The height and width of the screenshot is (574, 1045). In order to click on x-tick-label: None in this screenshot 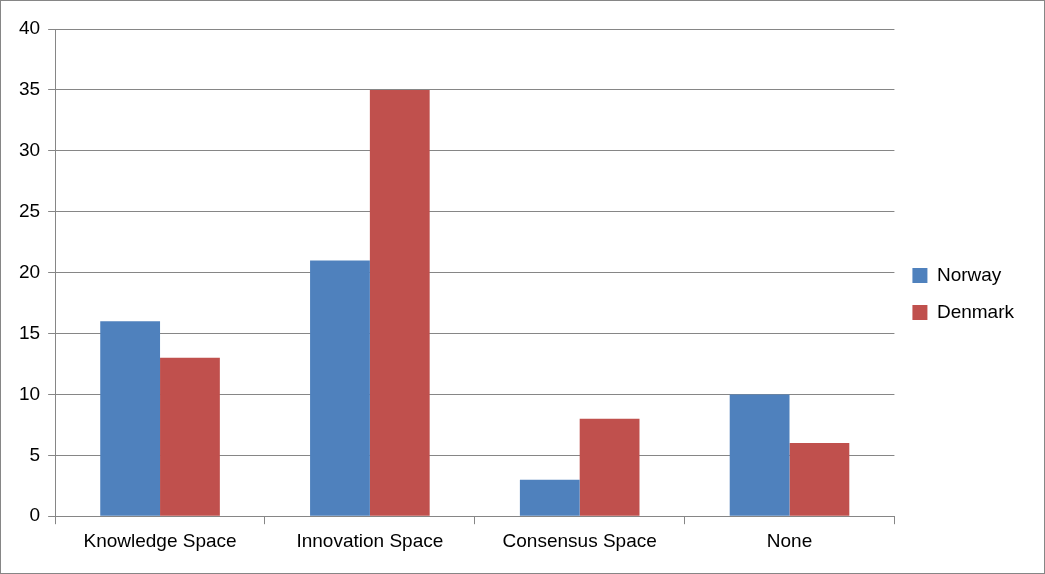, I will do `click(789, 540)`.